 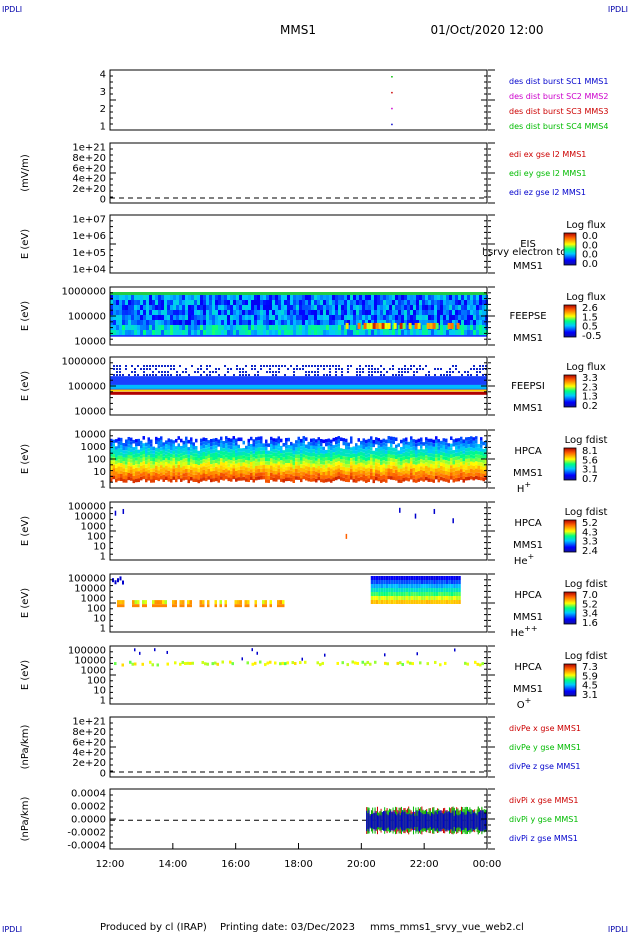 I want to click on y-tick-label: -0.0004, so click(x=86, y=846).